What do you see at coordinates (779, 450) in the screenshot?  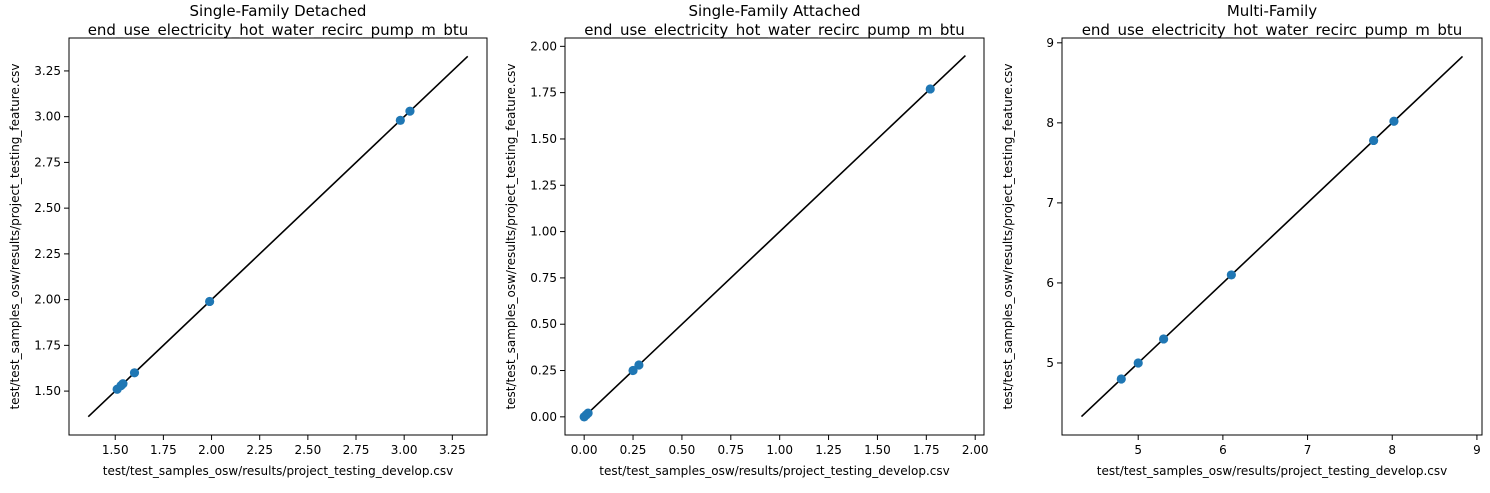 I see `x-tick-label: 1.00` at bounding box center [779, 450].